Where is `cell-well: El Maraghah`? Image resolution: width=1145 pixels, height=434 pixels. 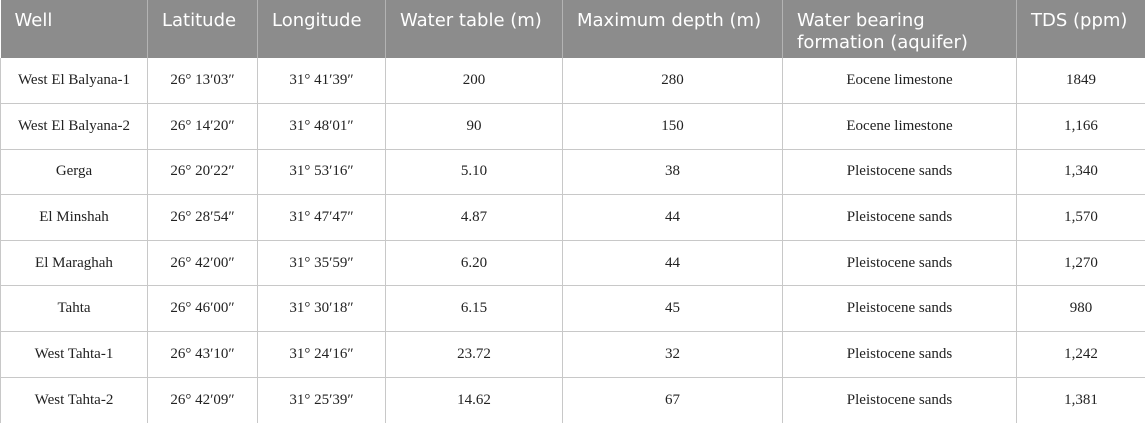
cell-well: El Maraghah is located at coordinates (74, 263).